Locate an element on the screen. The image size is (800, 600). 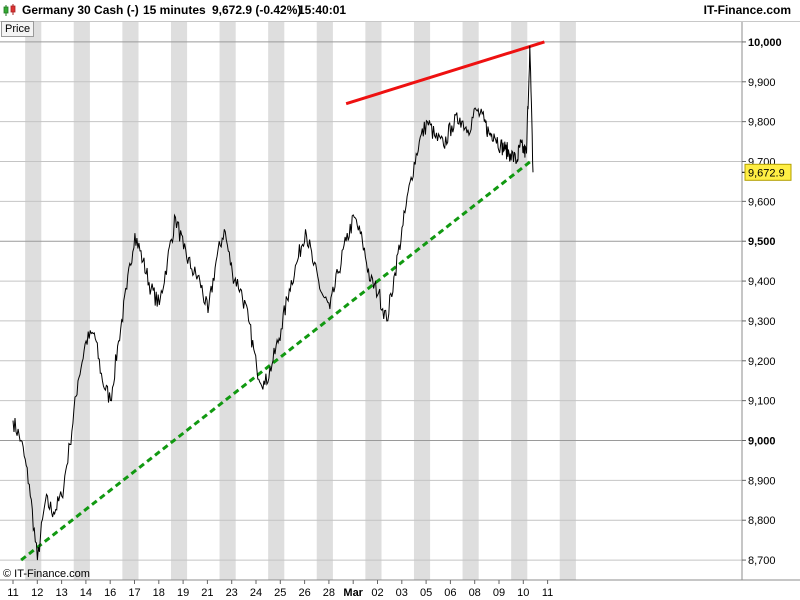
candlestick-chart-icon is located at coordinates (10, 10).